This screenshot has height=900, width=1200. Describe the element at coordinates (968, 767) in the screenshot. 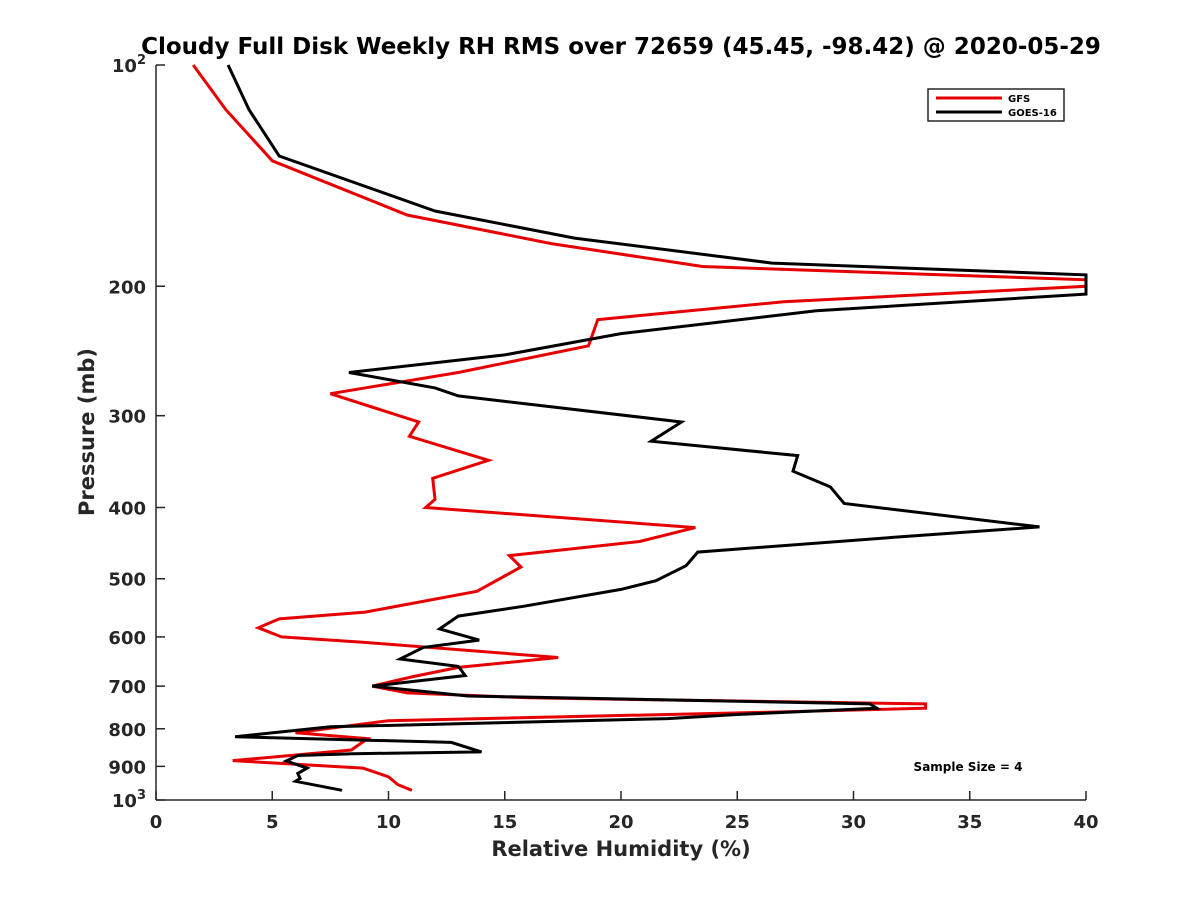

I see `sample-size-annotation: Sample Size = 4` at that location.